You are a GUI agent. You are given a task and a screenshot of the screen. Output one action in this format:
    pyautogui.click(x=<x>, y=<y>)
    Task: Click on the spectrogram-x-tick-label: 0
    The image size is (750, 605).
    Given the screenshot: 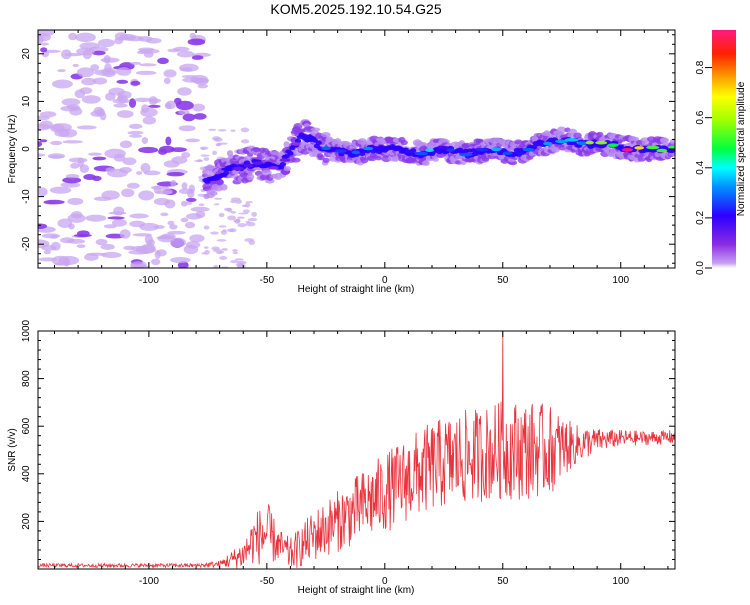 What is the action you would take?
    pyautogui.click(x=385, y=280)
    